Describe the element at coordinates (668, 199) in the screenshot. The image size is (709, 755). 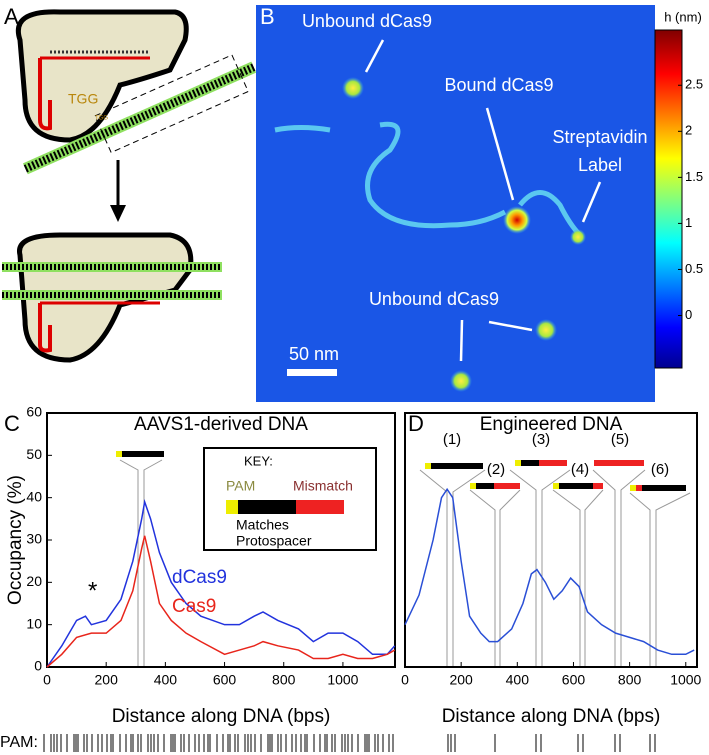
I see `colorbar` at that location.